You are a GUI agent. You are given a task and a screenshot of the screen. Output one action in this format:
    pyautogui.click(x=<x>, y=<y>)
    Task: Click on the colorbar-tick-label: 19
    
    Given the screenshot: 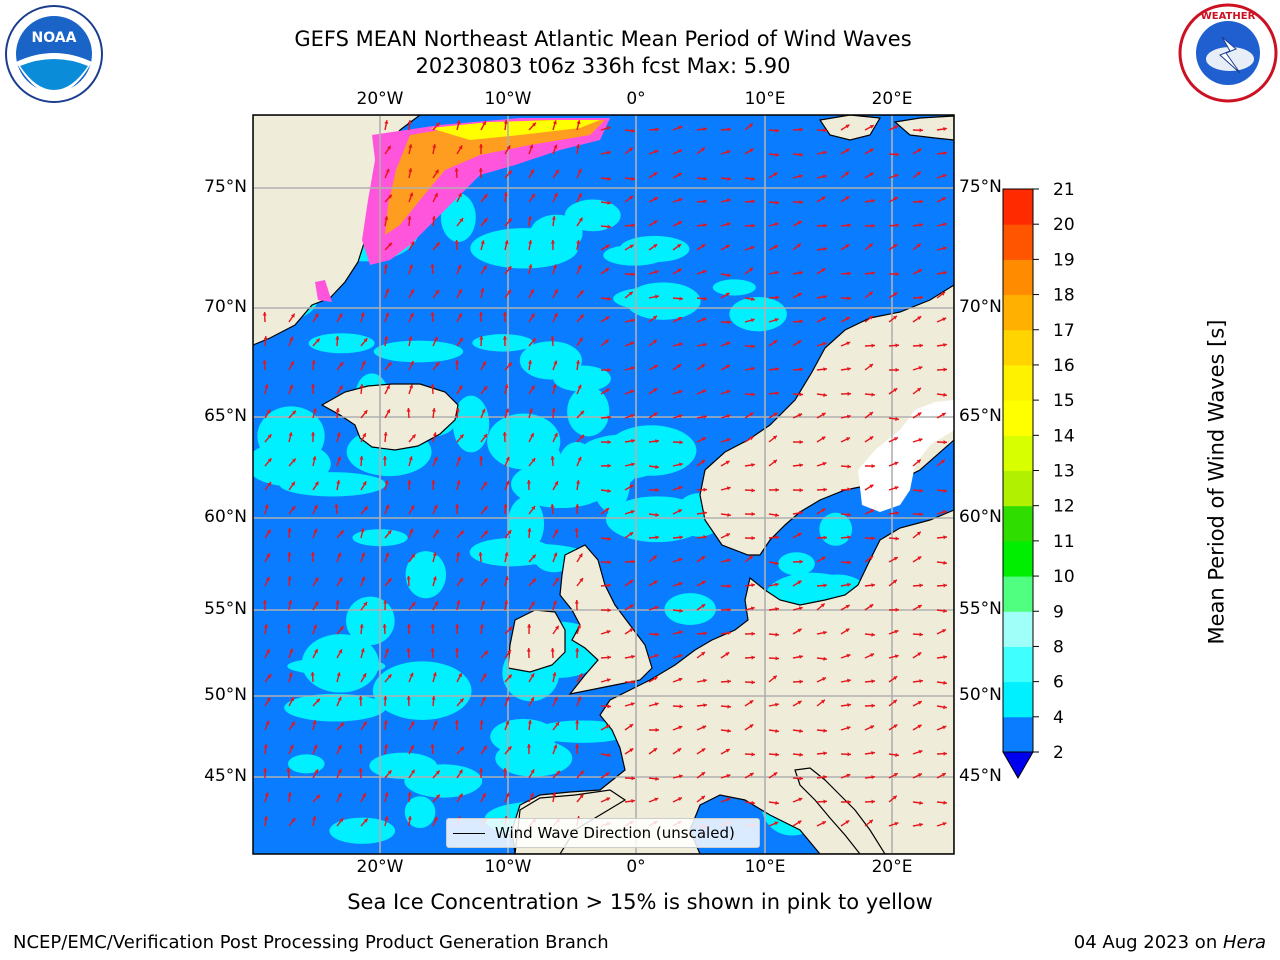 What is the action you would take?
    pyautogui.click(x=1064, y=260)
    